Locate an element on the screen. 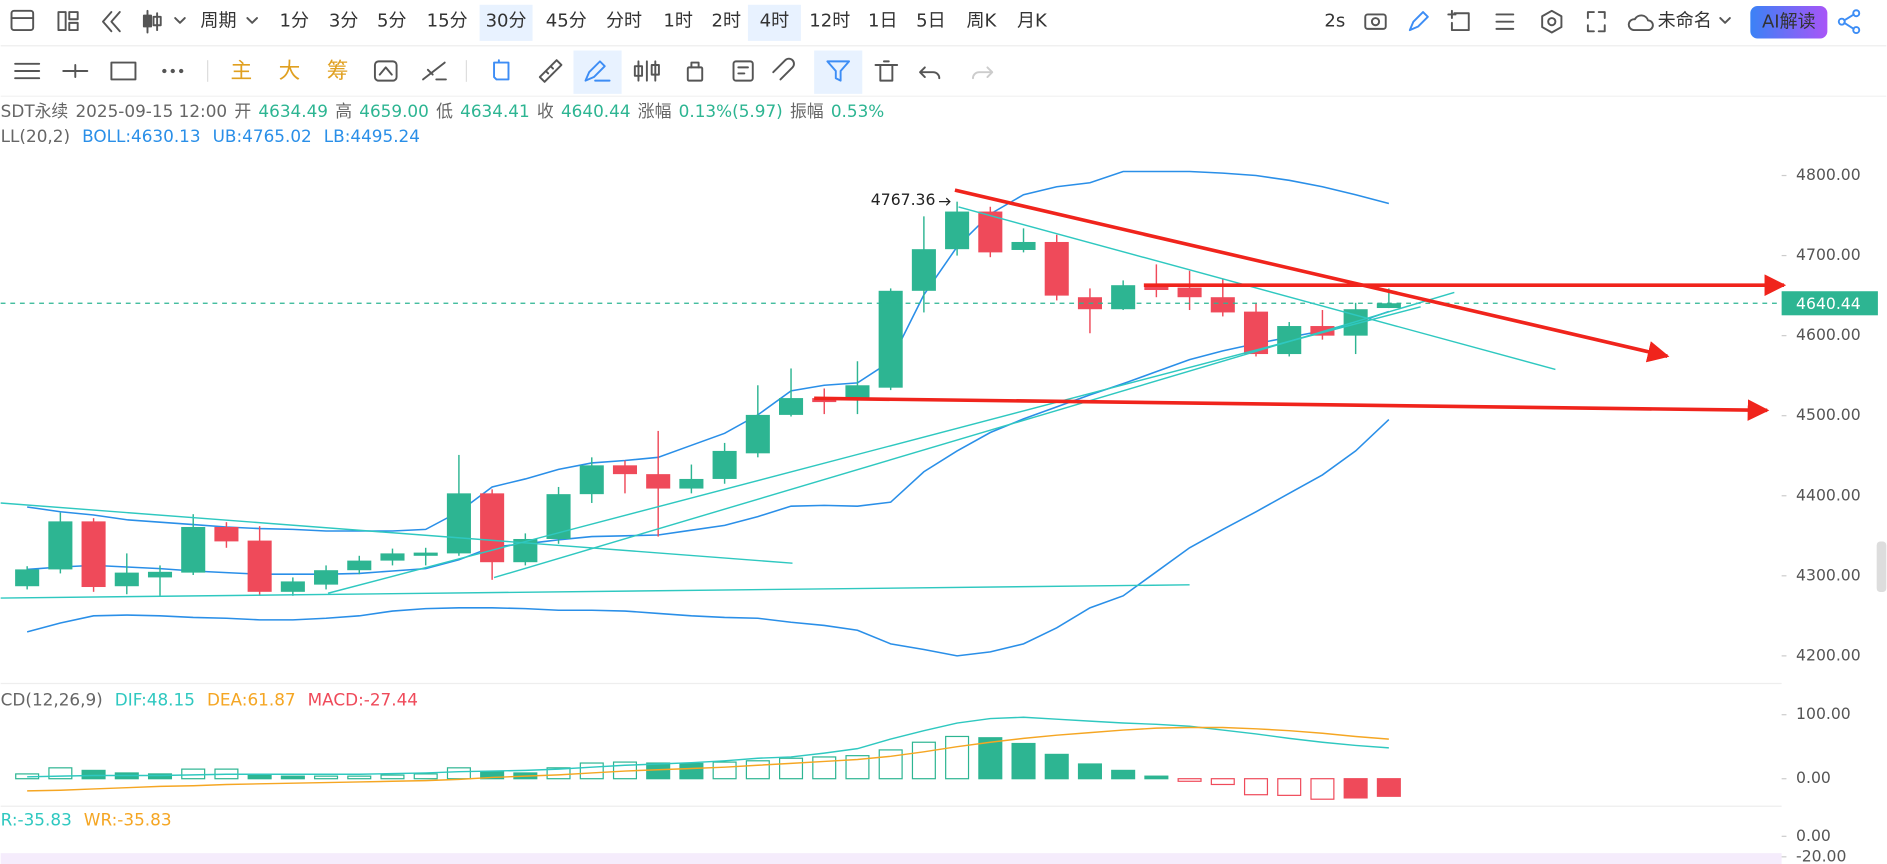  calendar-icon-part is located at coordinates (22, 20).